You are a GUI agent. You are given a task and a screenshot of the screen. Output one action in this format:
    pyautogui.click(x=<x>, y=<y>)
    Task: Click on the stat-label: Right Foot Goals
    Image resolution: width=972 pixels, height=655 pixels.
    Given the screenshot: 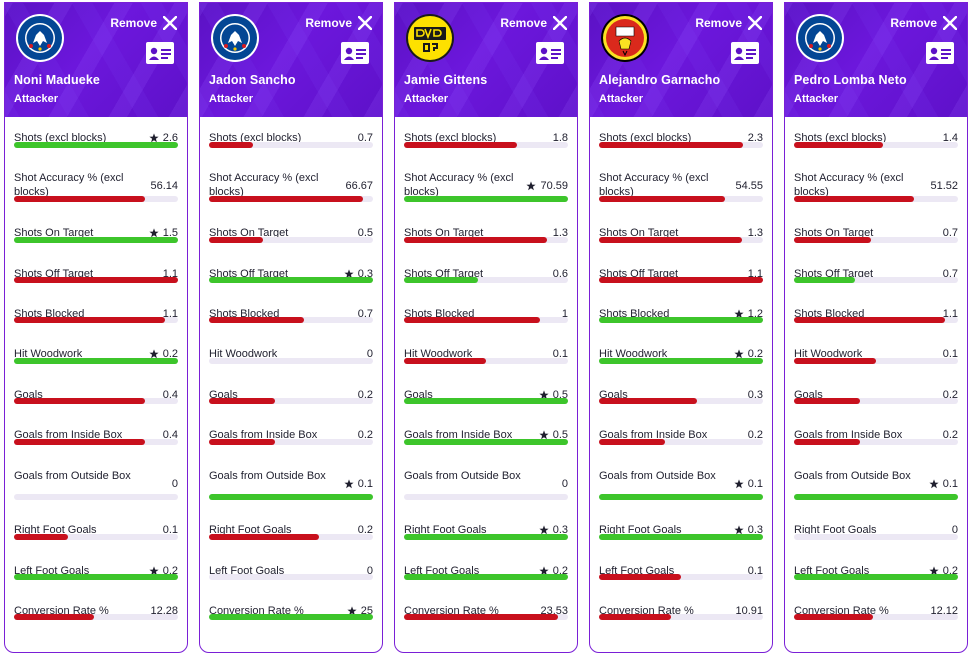 What is the action you would take?
    pyautogui.click(x=835, y=530)
    